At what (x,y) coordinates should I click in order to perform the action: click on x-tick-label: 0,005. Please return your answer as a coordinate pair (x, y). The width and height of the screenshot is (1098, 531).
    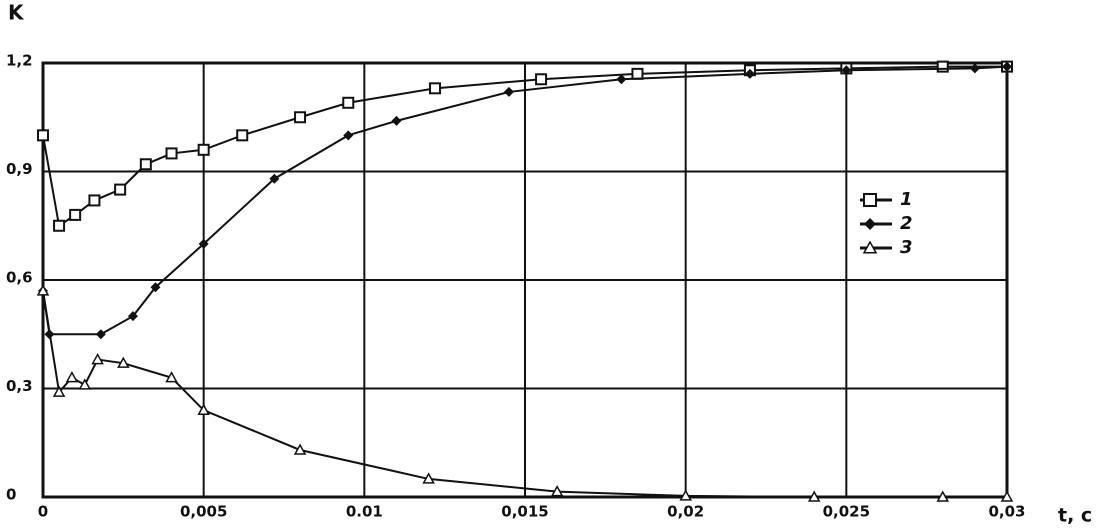
    Looking at the image, I should click on (203, 512).